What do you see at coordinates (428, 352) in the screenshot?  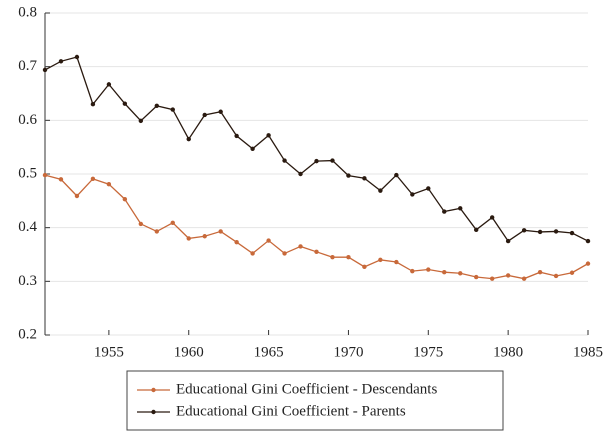 I see `x-tick-label: 1975` at bounding box center [428, 352].